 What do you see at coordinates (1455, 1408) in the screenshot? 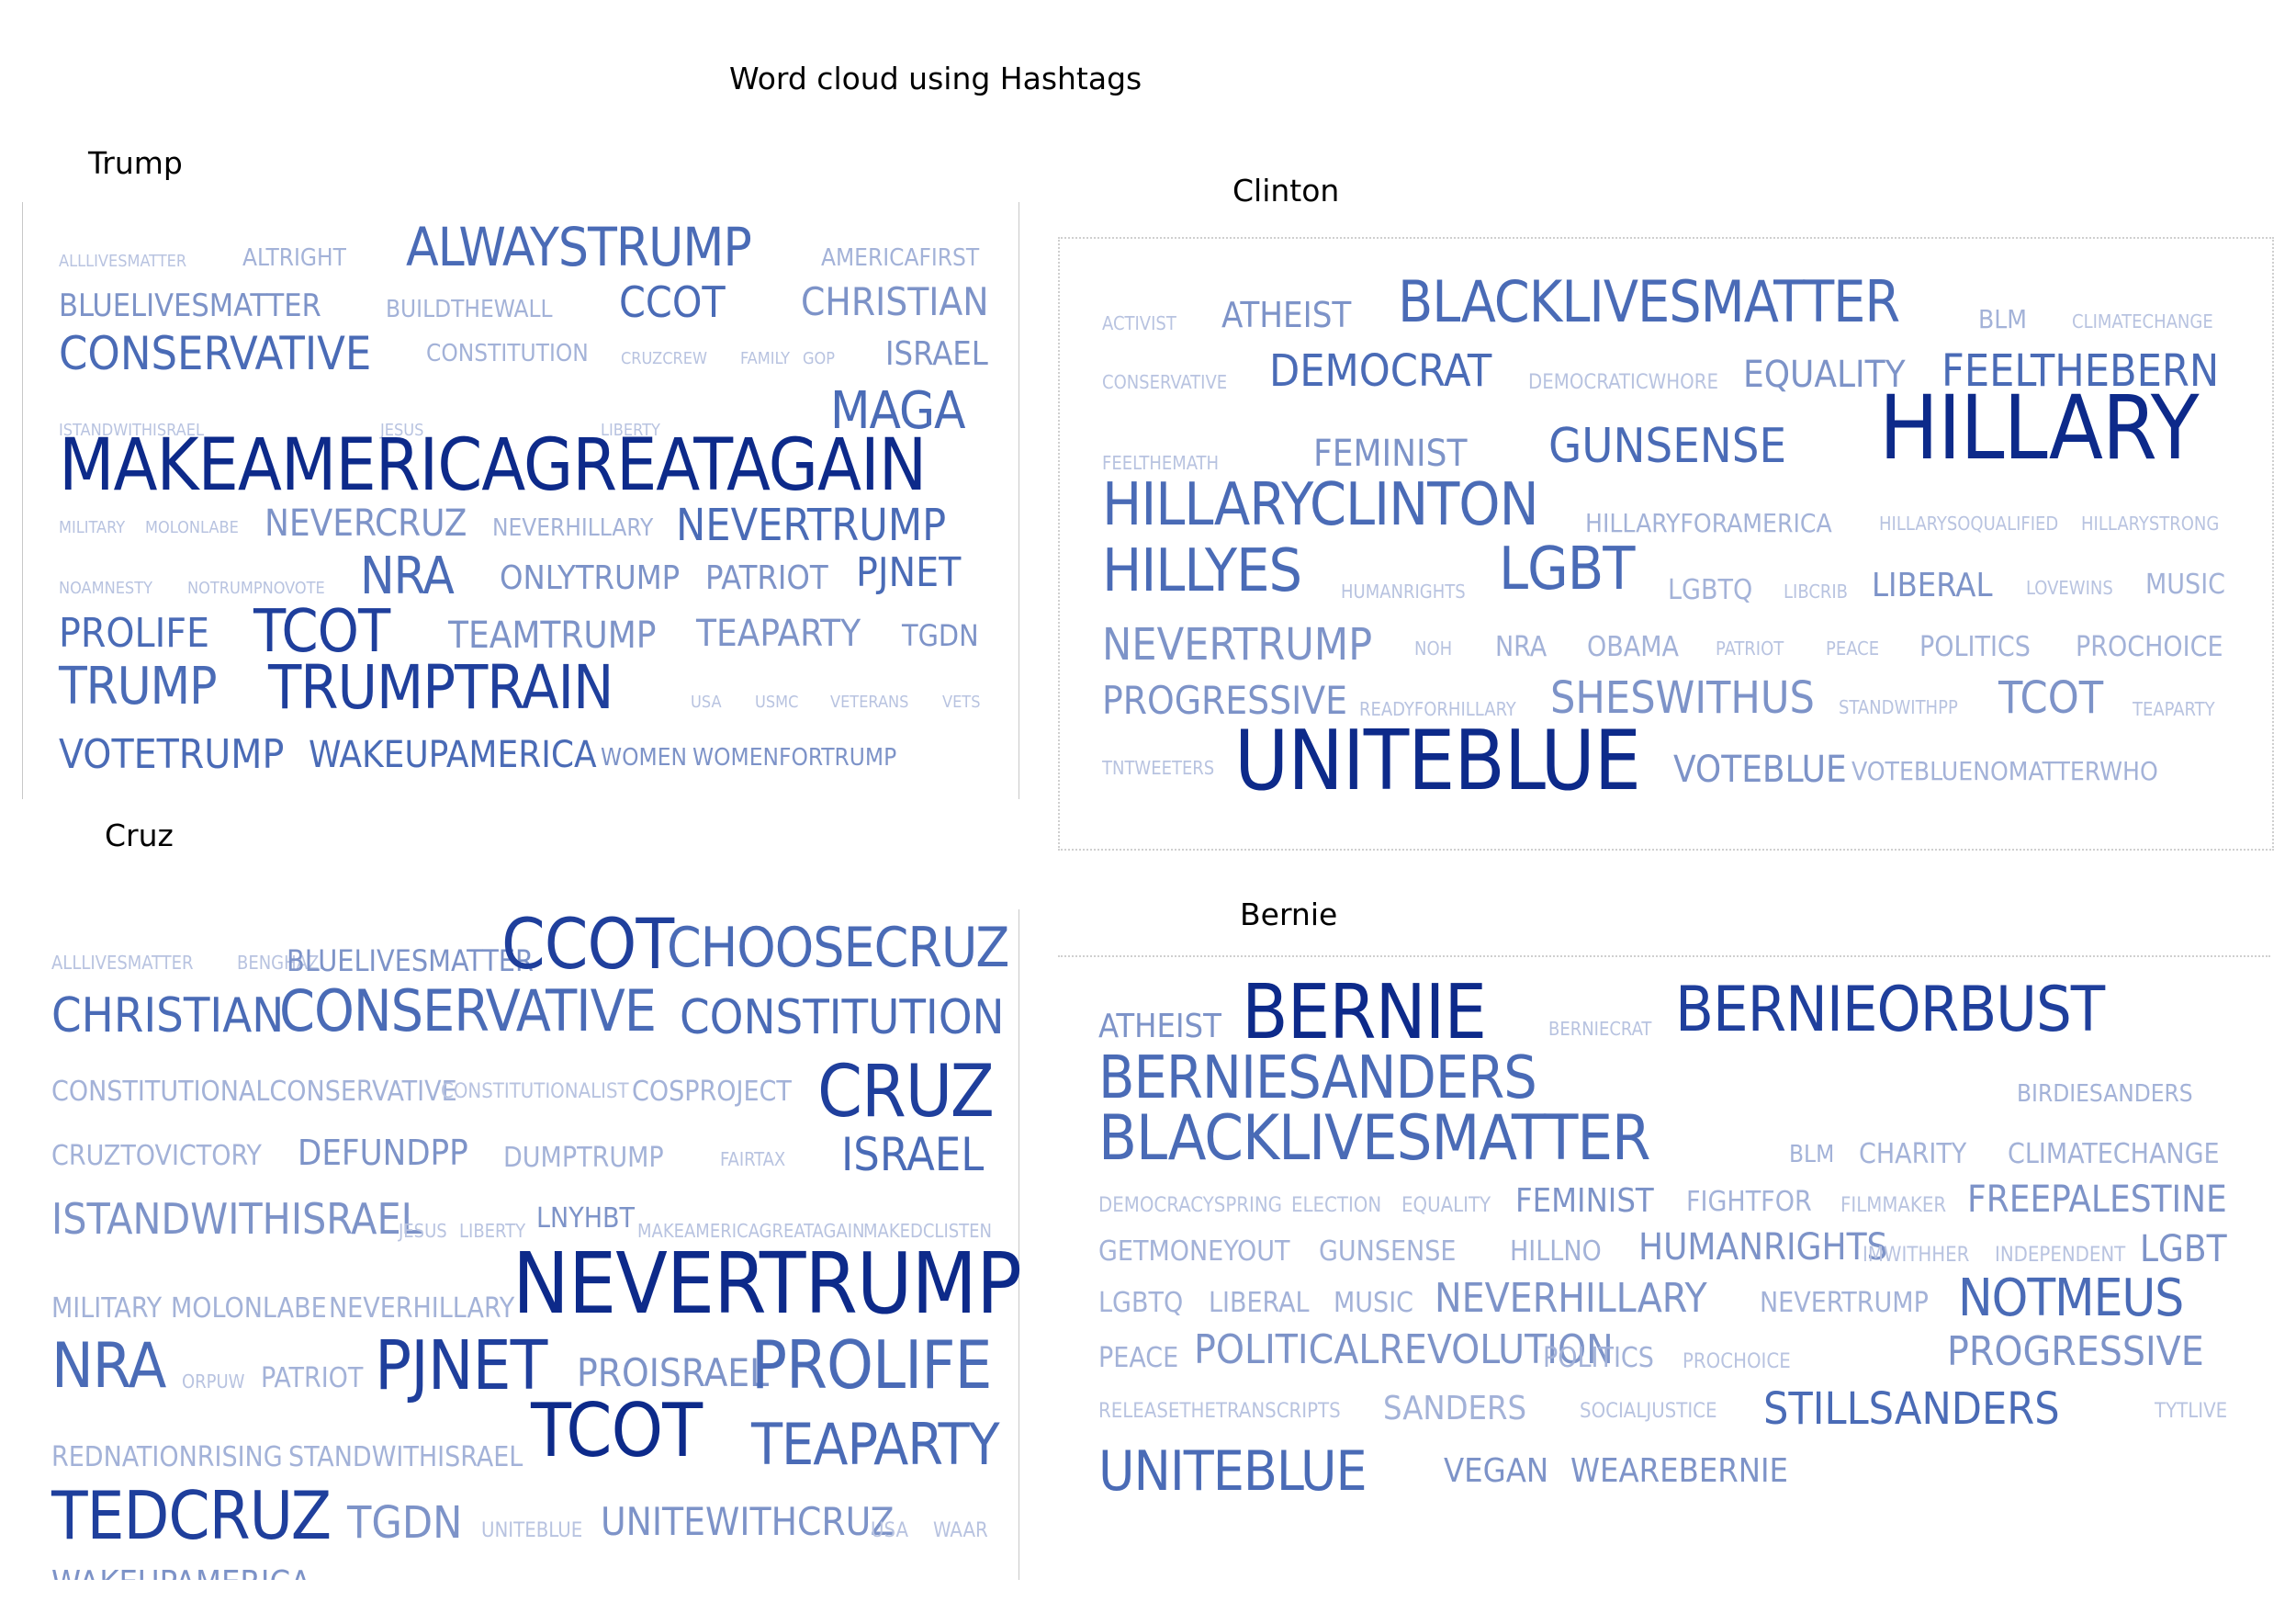
I see `hashtag-word: SANDERS` at bounding box center [1455, 1408].